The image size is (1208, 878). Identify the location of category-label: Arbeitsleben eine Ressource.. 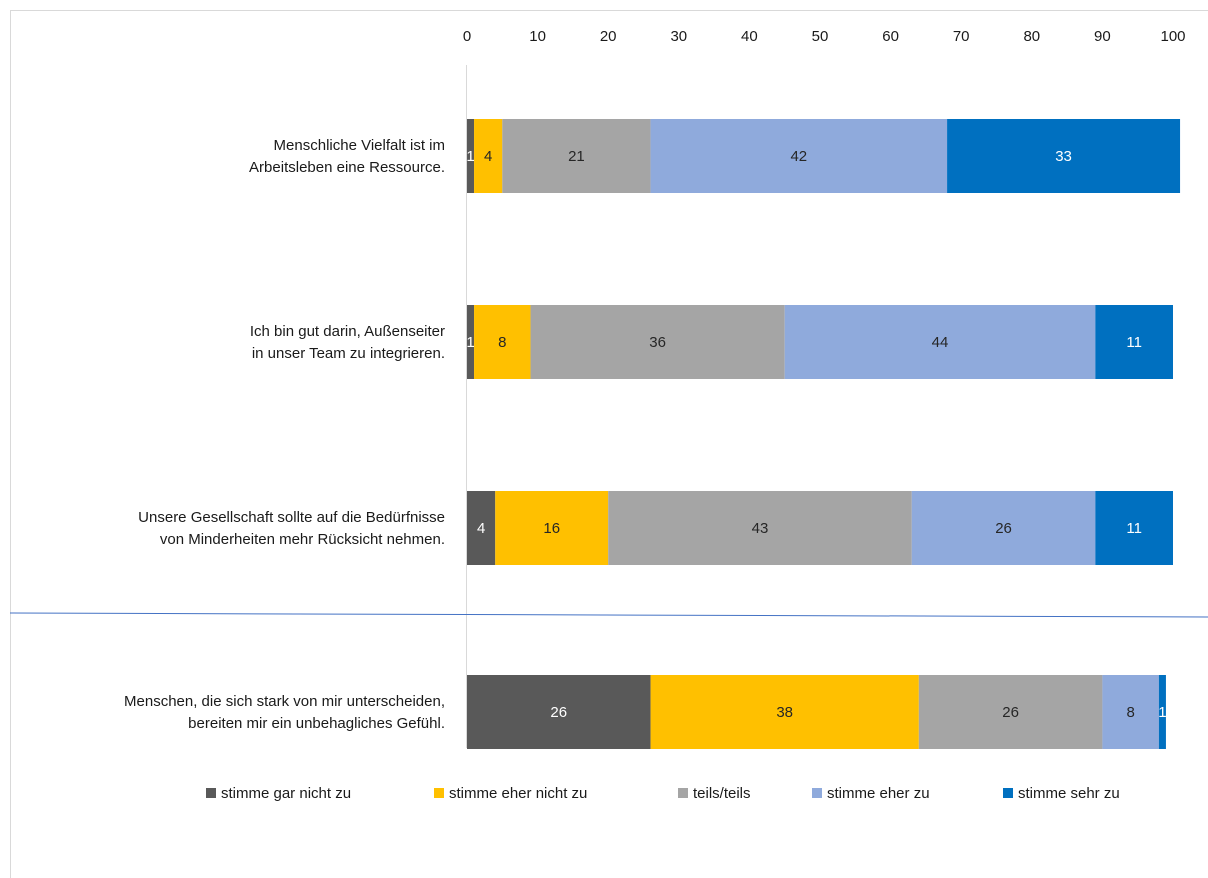
(347, 167).